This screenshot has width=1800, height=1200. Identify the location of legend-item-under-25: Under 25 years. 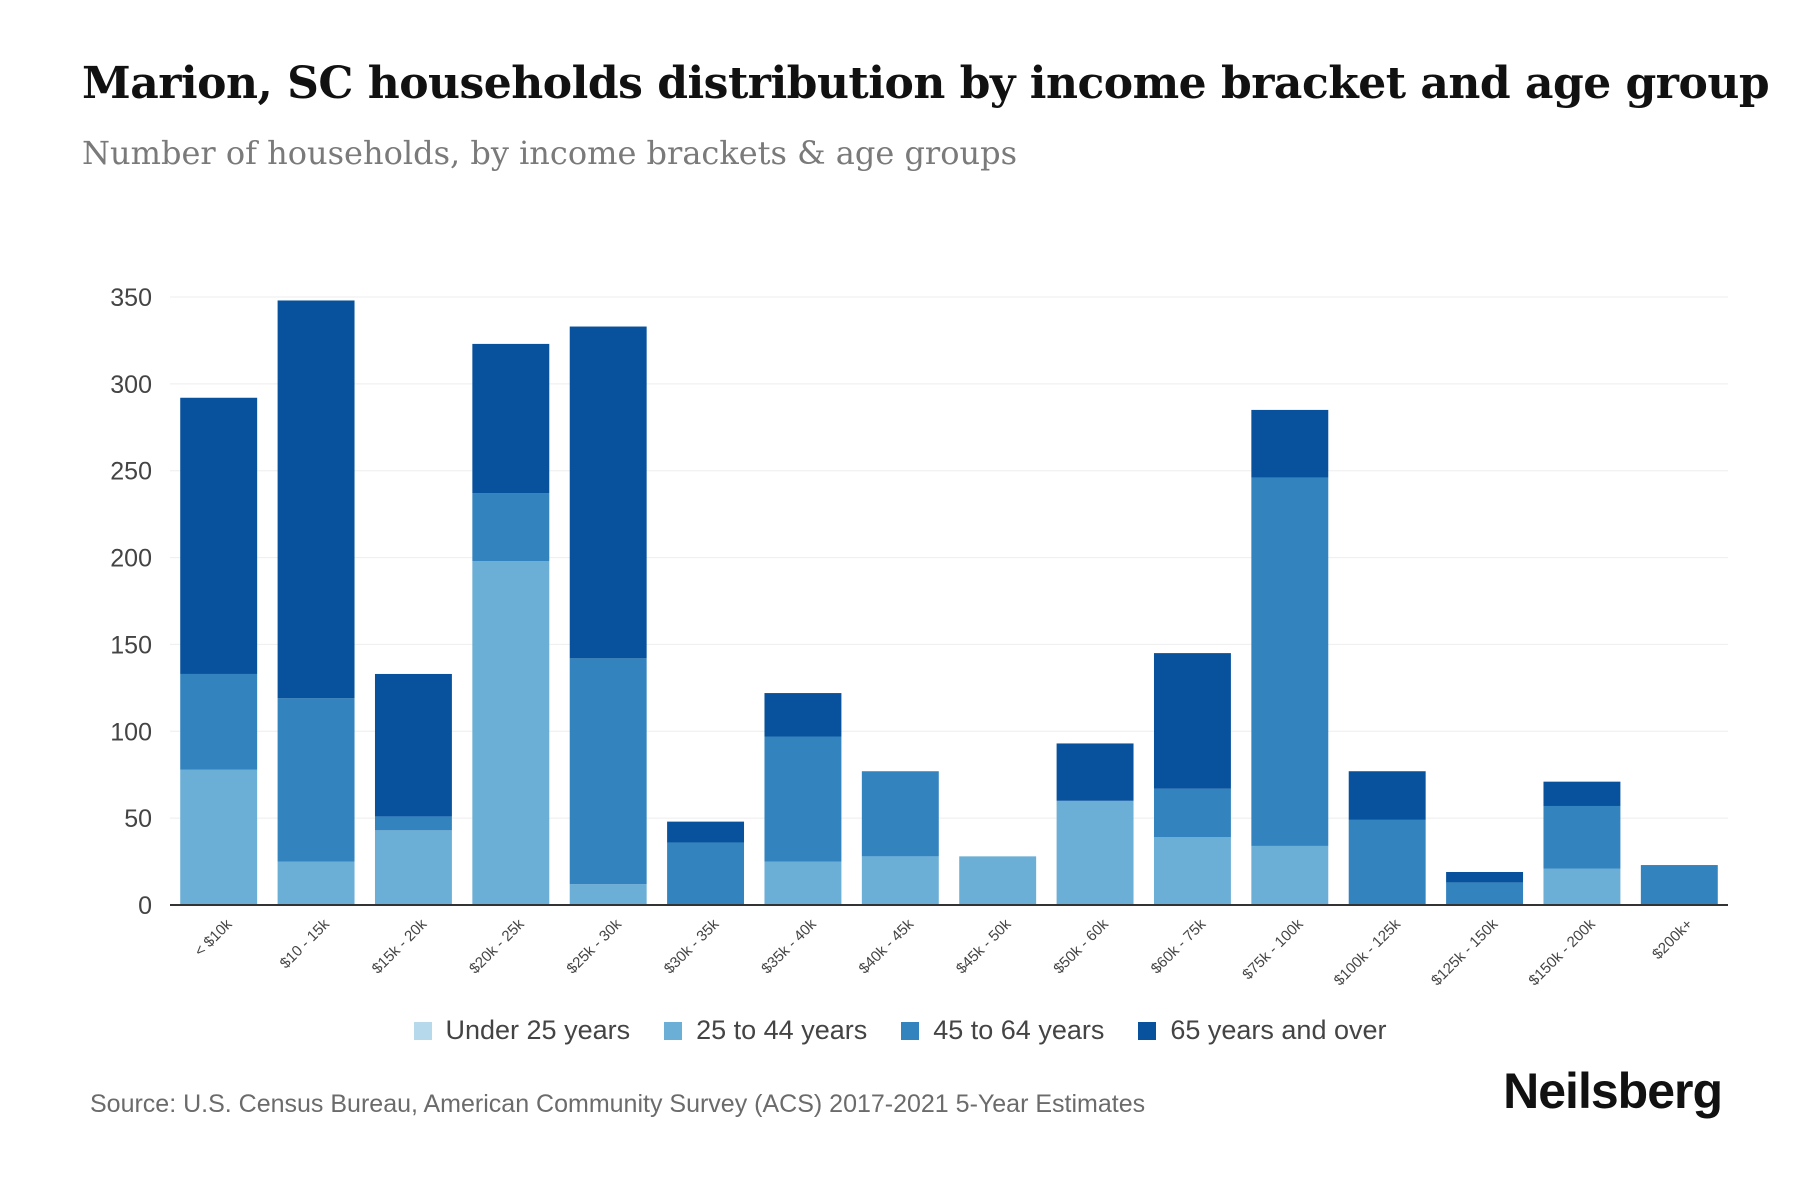
(522, 1030).